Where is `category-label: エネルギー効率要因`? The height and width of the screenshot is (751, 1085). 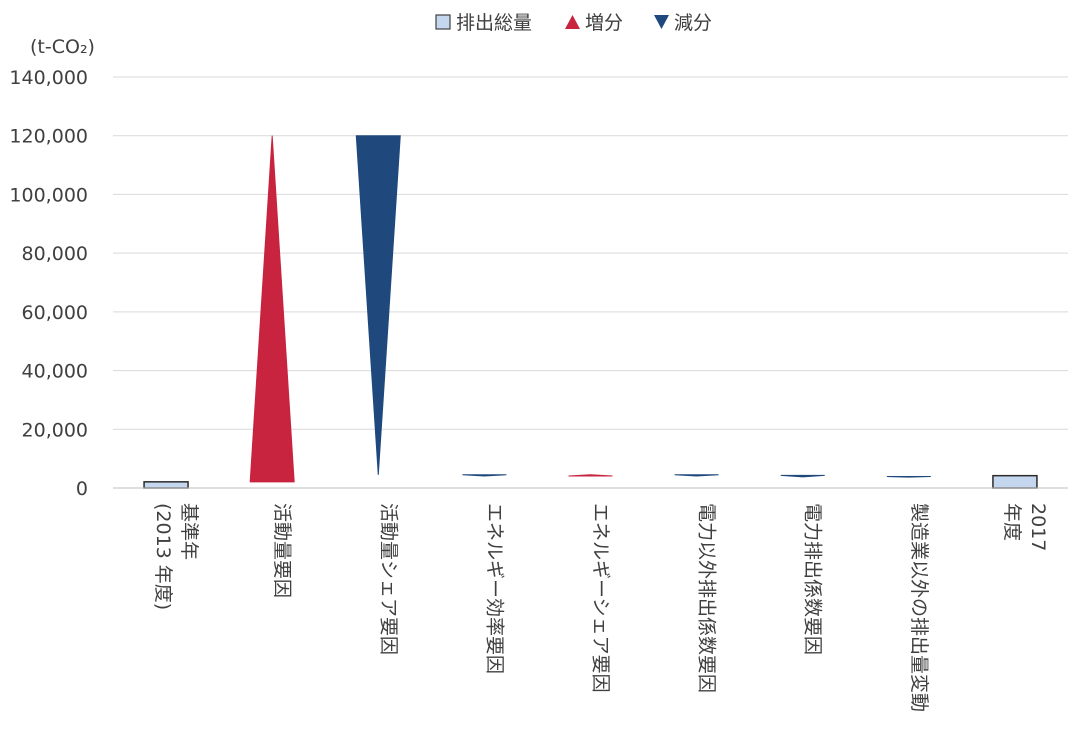 category-label: エネルギー効率要因 is located at coordinates (494, 588).